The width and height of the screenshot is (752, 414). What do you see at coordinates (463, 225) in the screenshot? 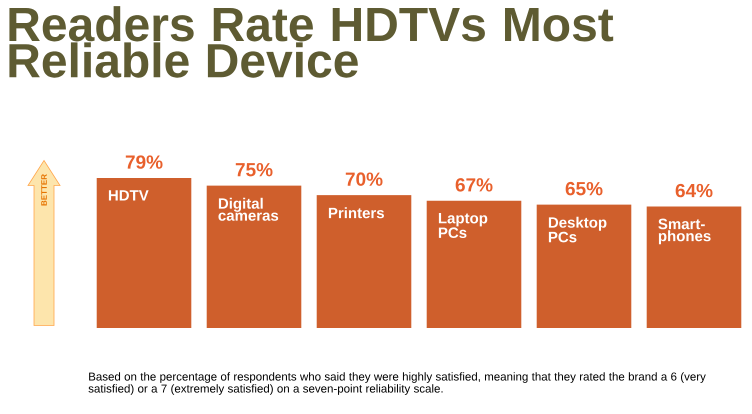
I see `x-tick-label: Laptop PCs` at bounding box center [463, 225].